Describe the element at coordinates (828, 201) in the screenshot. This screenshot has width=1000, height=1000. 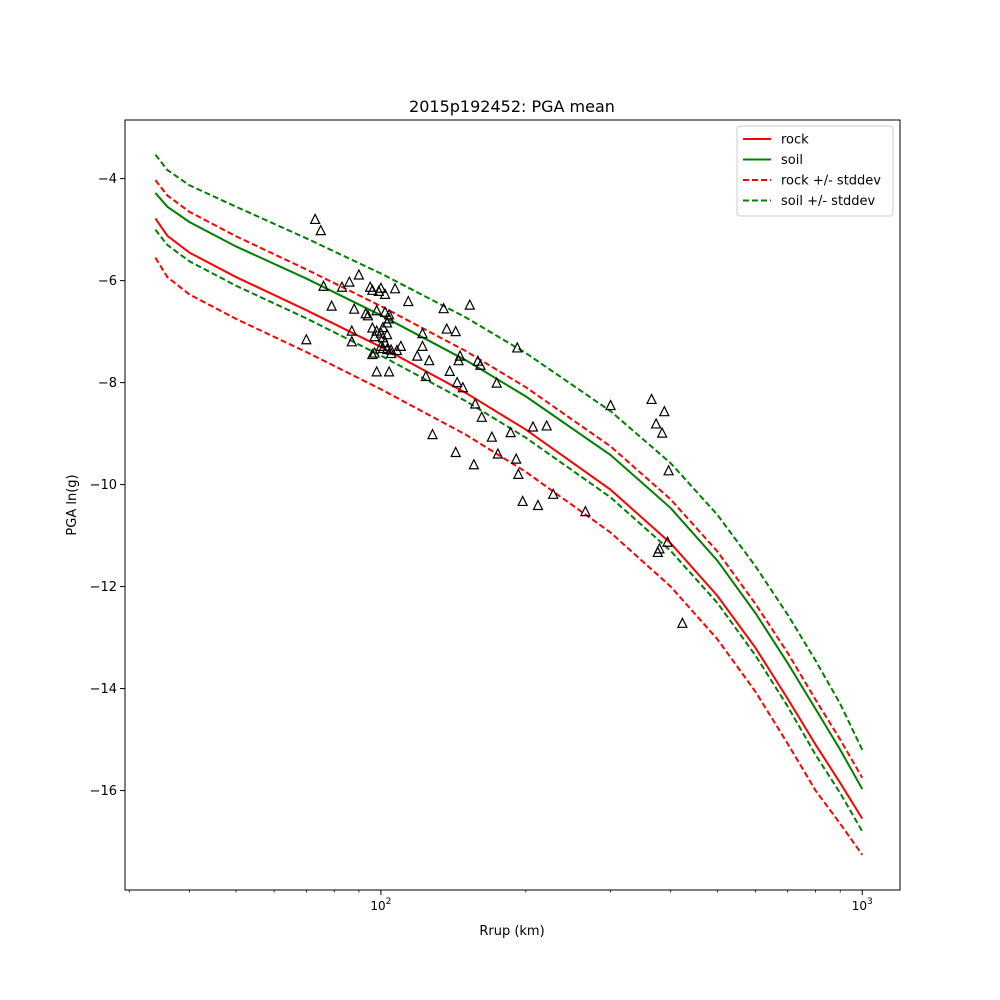
I see `legend-label: soil +/- stddev` at that location.